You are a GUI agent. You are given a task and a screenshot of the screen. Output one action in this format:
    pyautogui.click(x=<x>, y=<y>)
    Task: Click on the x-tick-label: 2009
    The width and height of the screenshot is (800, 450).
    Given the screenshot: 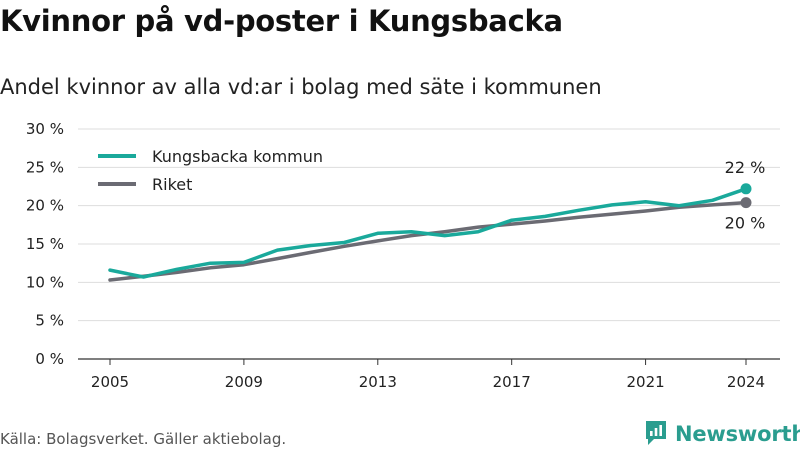 What is the action you would take?
    pyautogui.click(x=244, y=382)
    